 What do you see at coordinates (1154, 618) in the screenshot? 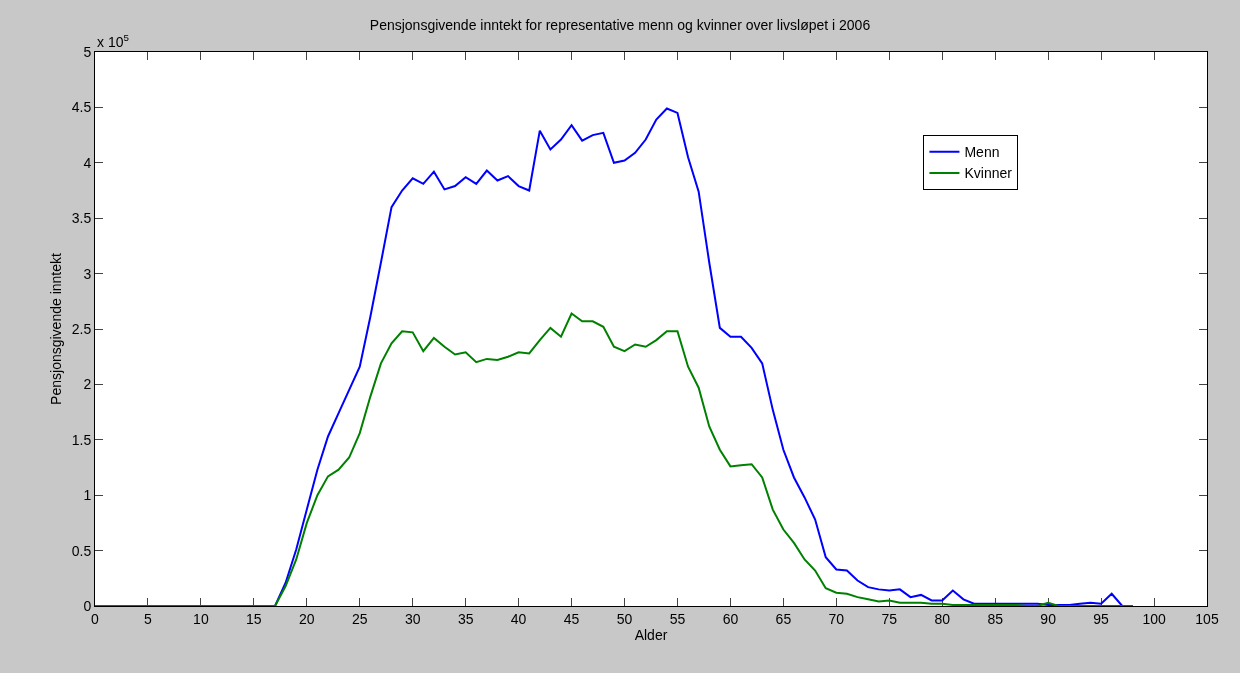
I see `x-tick-label: 100` at bounding box center [1154, 618].